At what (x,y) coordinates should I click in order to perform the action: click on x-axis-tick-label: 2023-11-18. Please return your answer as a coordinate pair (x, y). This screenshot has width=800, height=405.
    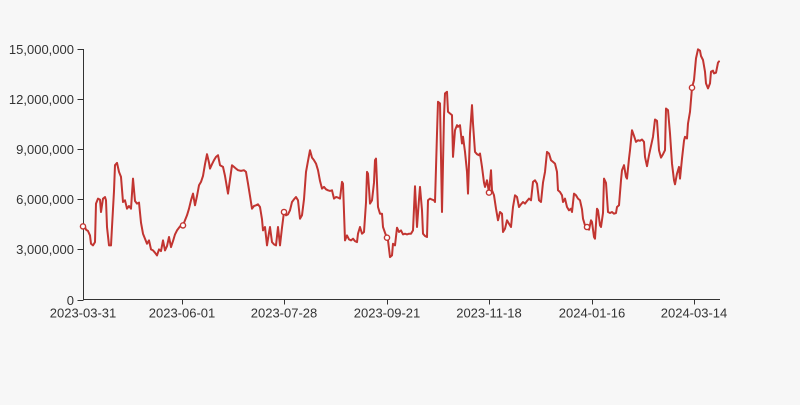
    Looking at the image, I should click on (489, 313).